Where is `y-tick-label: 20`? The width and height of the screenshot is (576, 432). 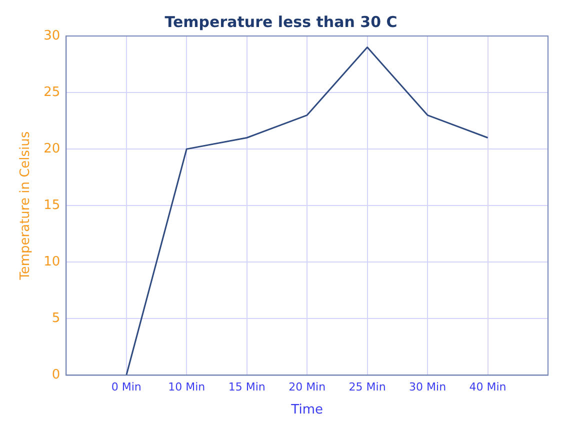
y-tick-label: 20 is located at coordinates (52, 148).